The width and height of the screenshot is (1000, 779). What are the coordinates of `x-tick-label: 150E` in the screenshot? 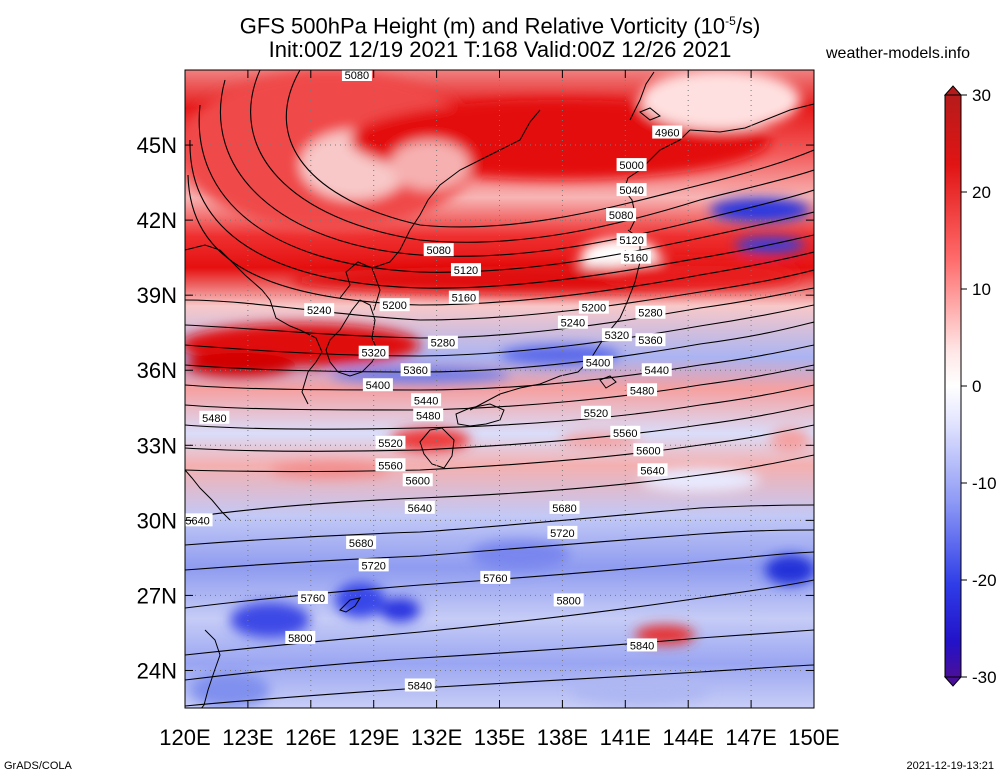 It's located at (813, 737).